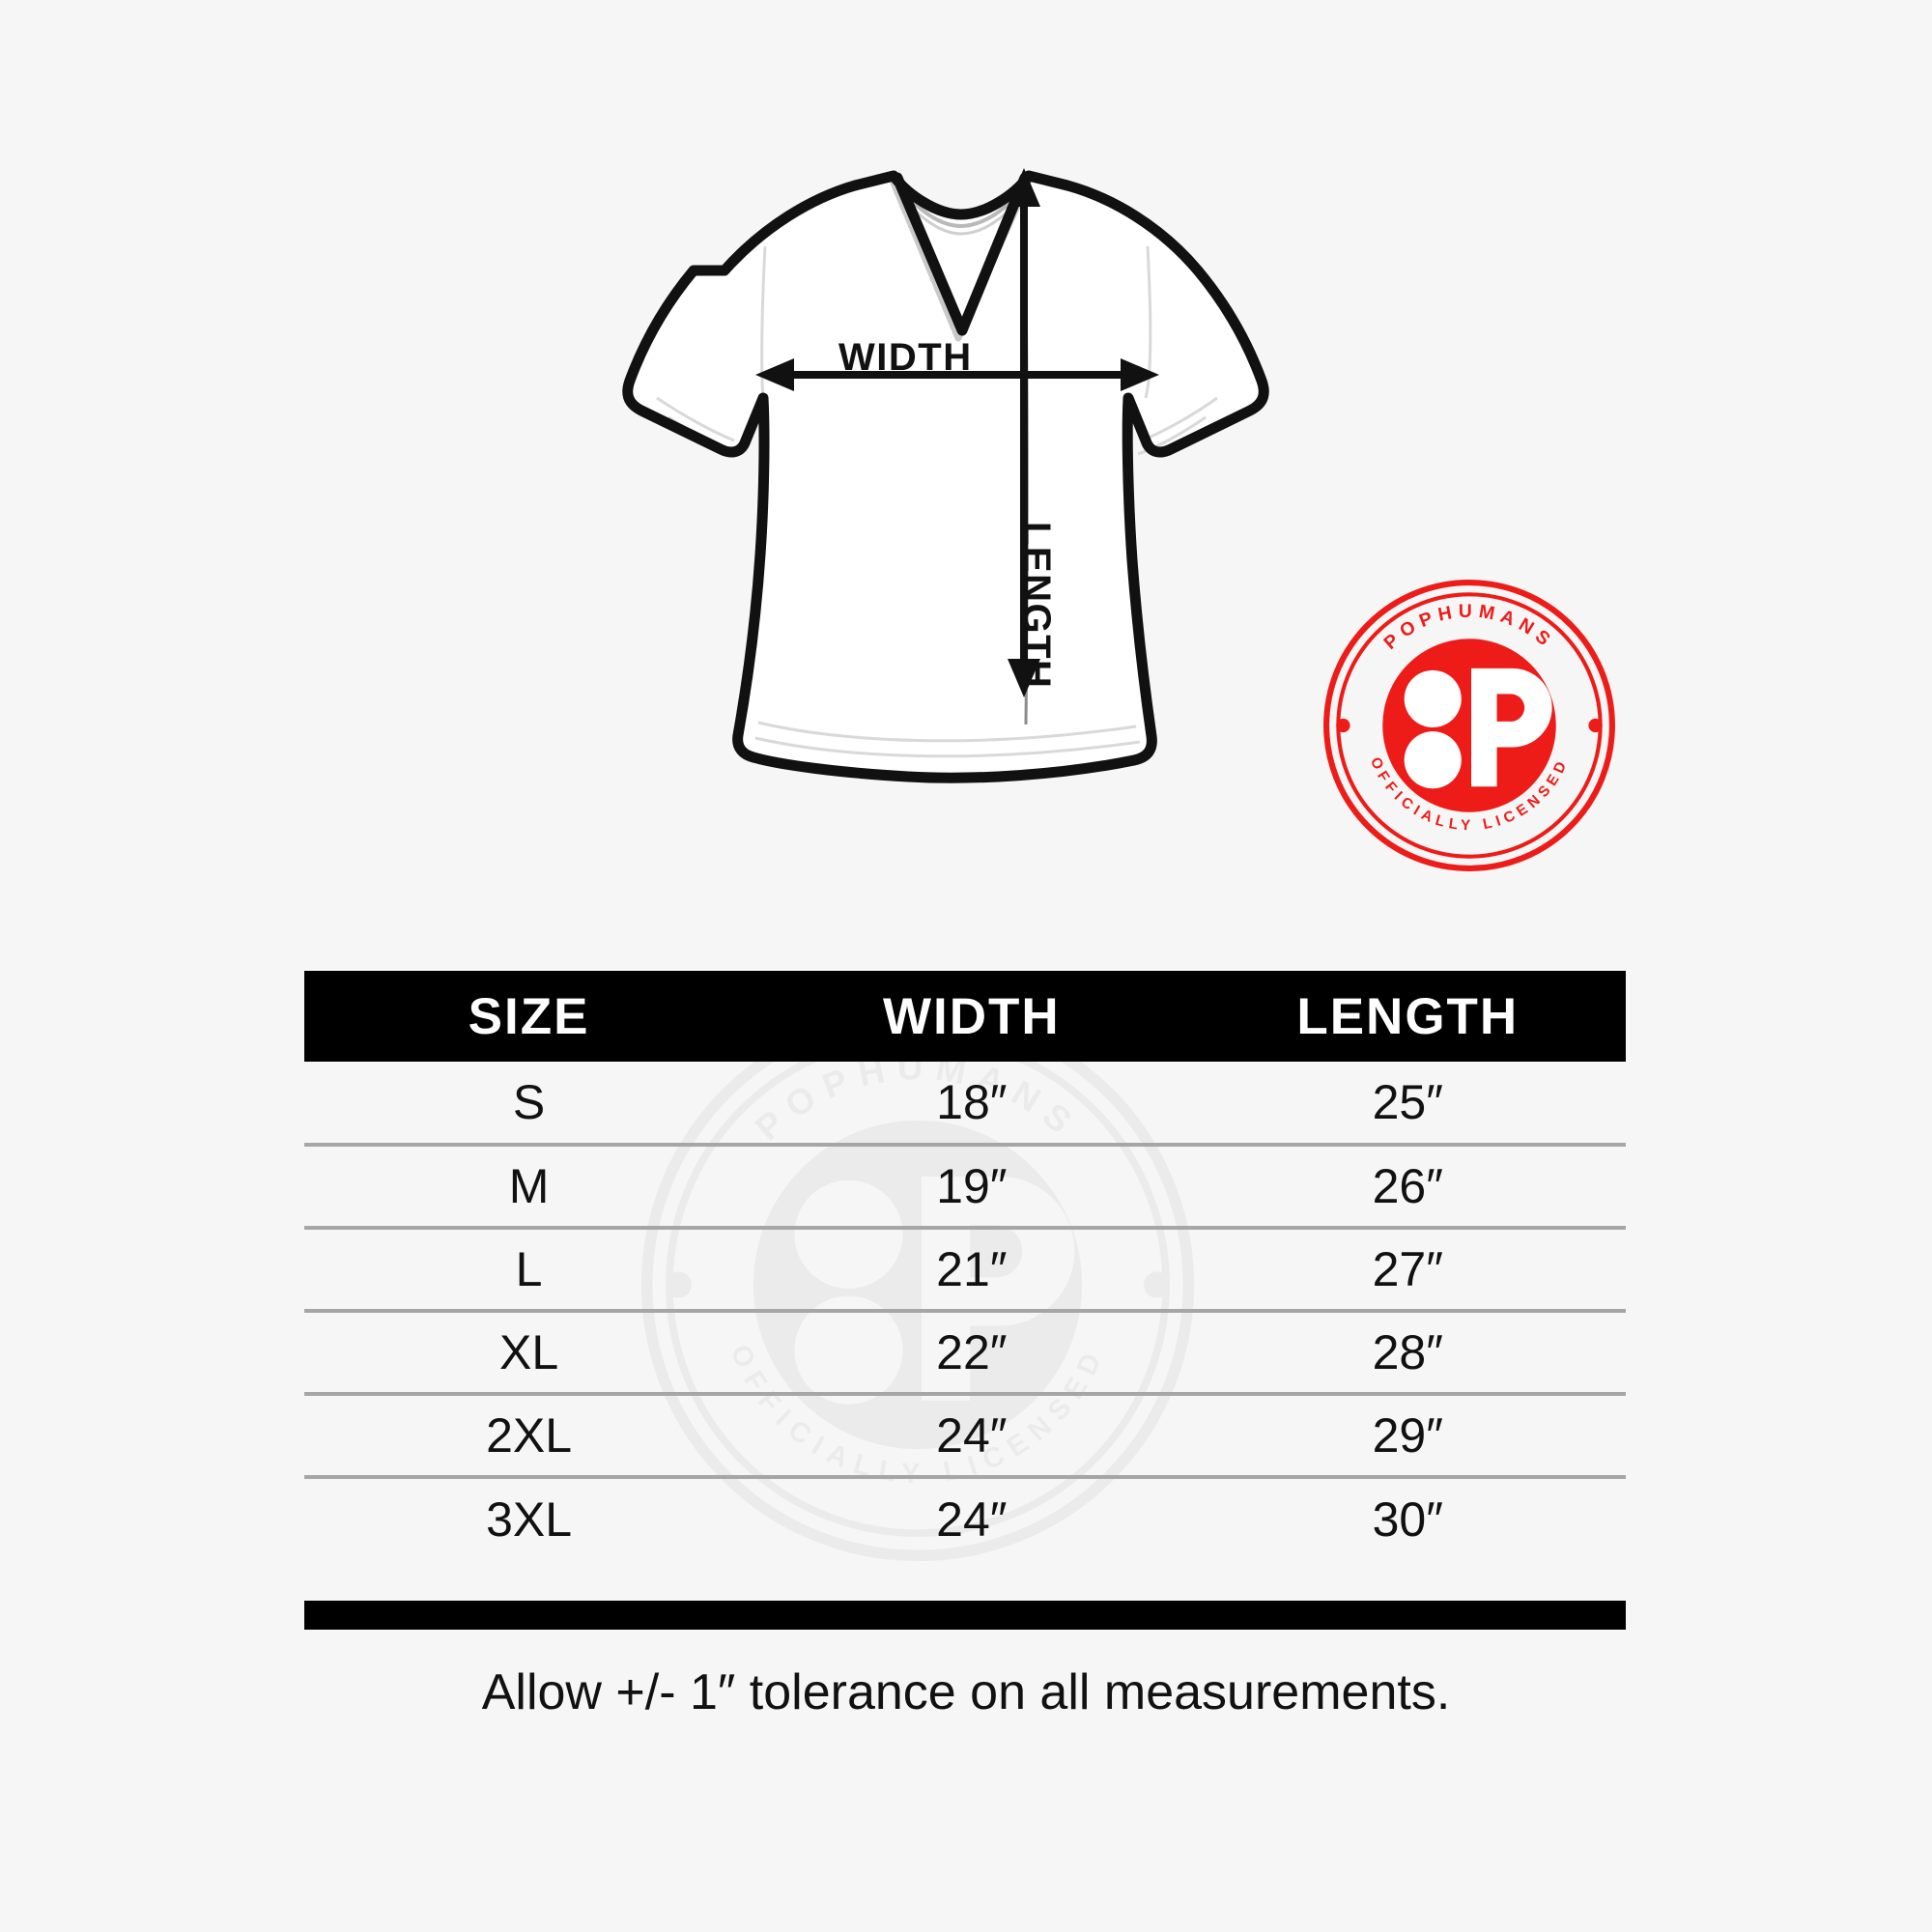 This screenshot has height=1932, width=1932. What do you see at coordinates (1433, 760) in the screenshot?
I see `badge-mark-dot-lower` at bounding box center [1433, 760].